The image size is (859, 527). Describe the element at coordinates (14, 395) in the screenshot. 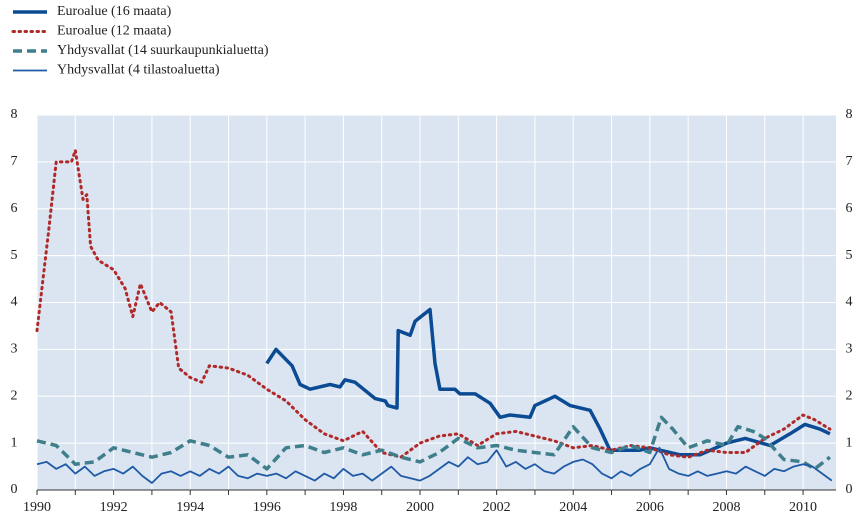

I see `y-tick-label: 2` at that location.